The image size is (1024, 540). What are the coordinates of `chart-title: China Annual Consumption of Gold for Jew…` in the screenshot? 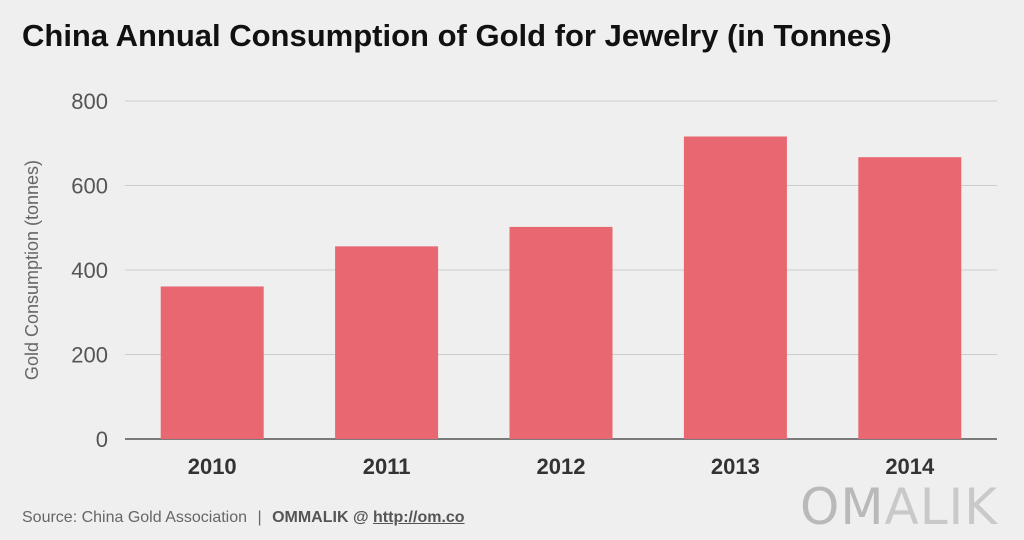 It's located at (457, 35).